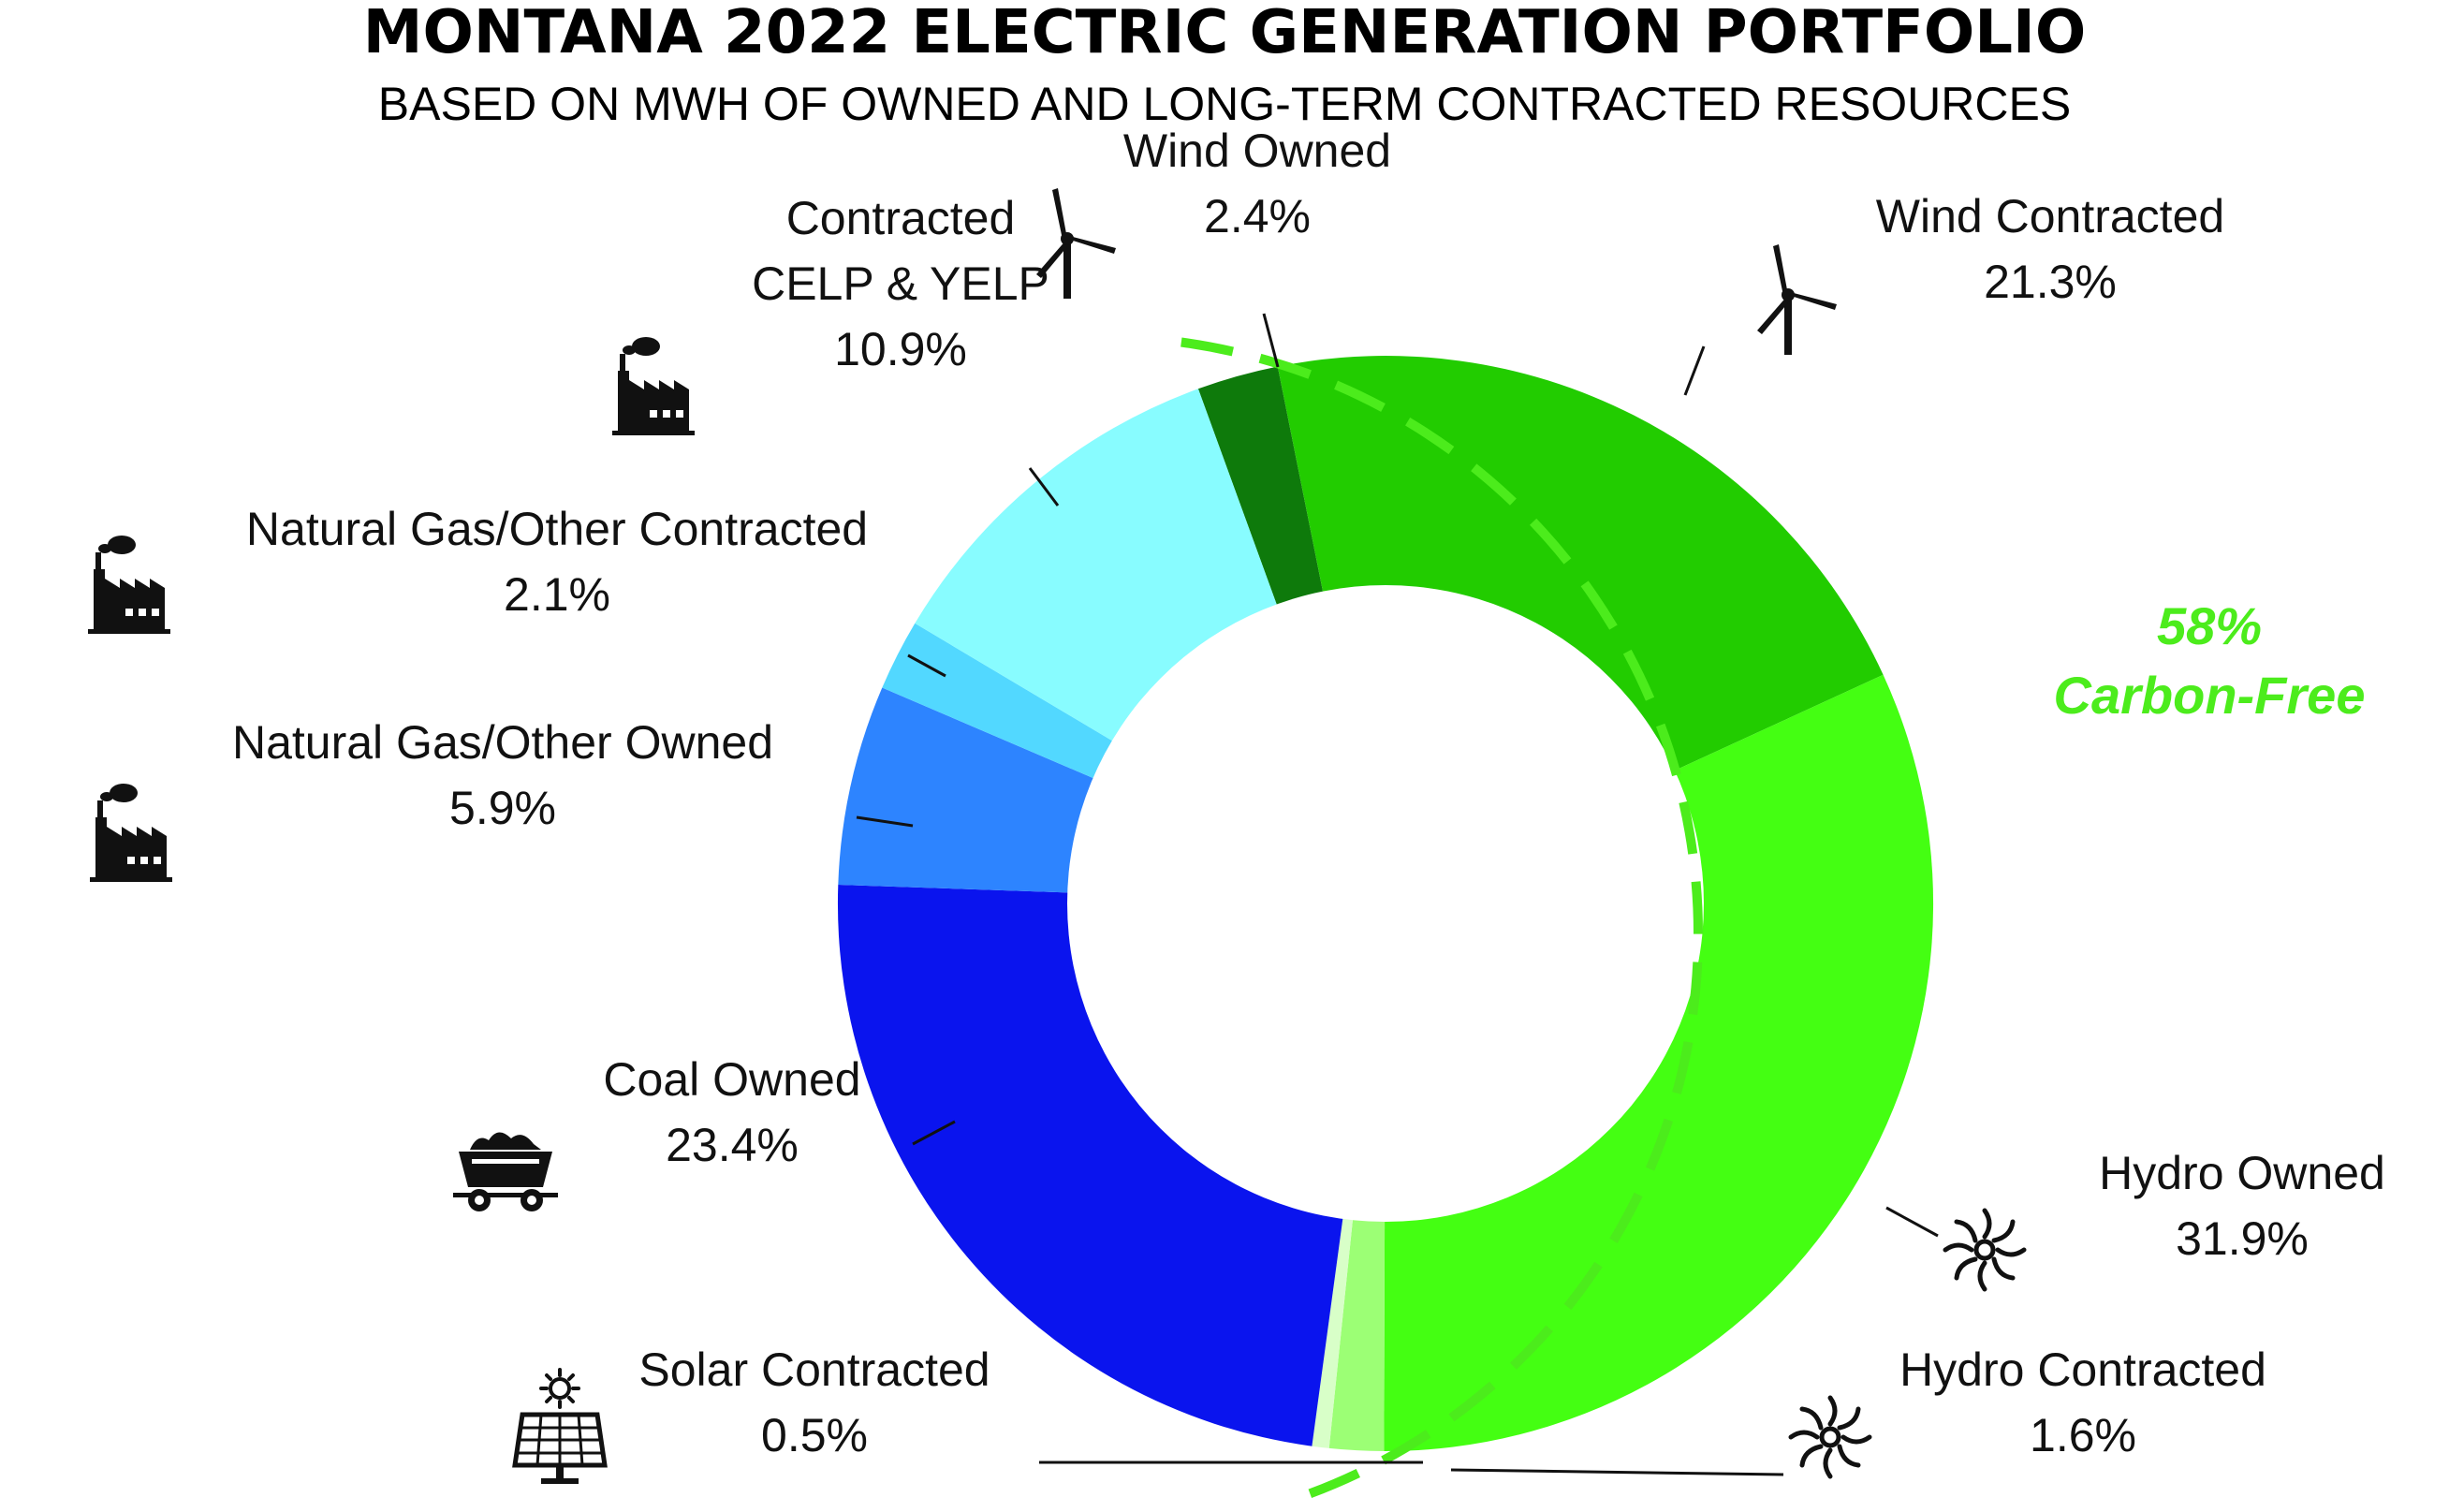  I want to click on leader-line-hydro-owned, so click(1912, 1222).